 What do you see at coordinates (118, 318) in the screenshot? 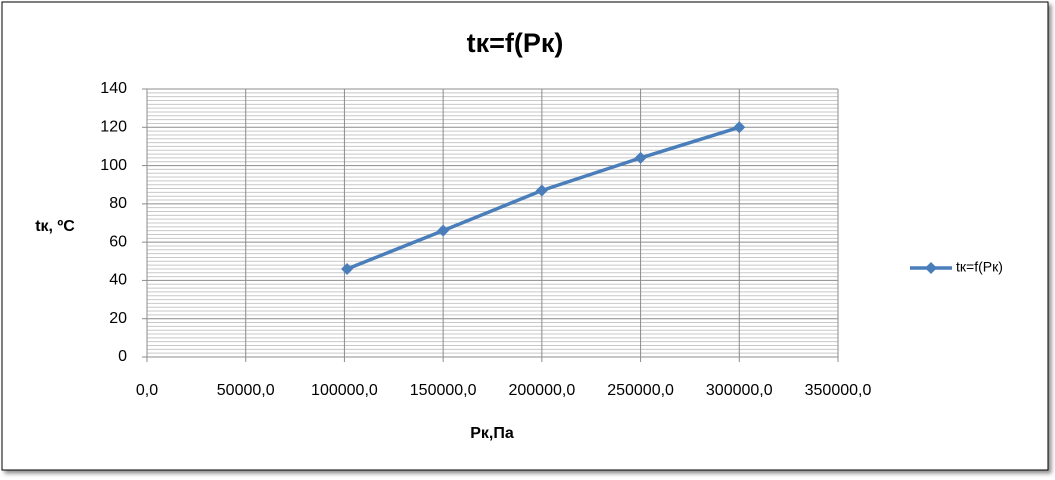
I see `y-tick-label: 20` at bounding box center [118, 318].